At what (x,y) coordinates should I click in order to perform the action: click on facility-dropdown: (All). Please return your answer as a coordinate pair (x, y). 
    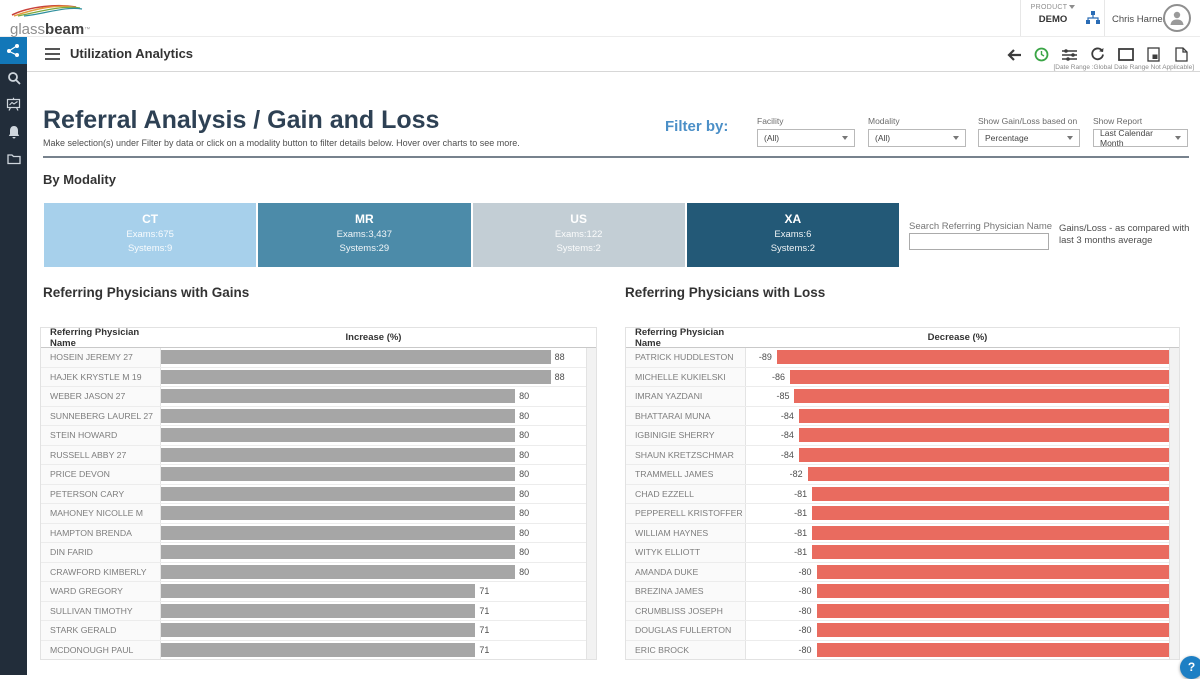
    Looking at the image, I should click on (806, 138).